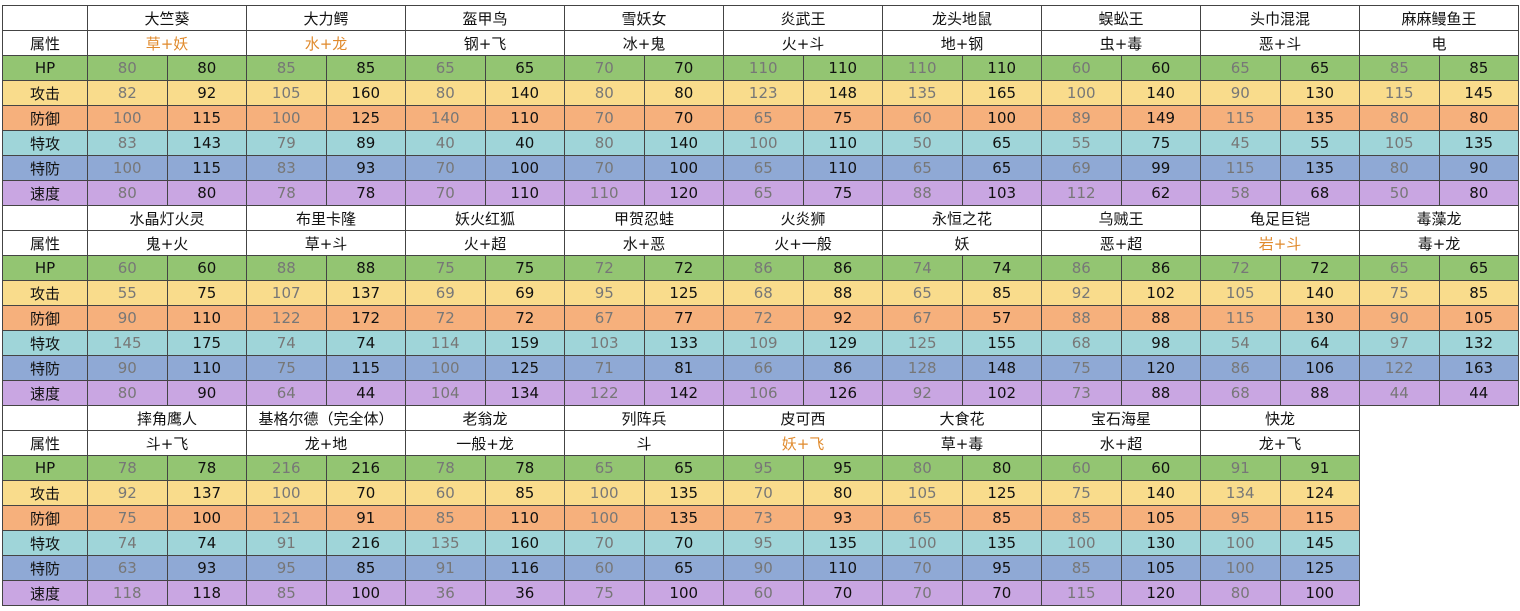 The height and width of the screenshot is (611, 1520). What do you see at coordinates (167, 218) in the screenshot?
I see `pokemon-name: 水晶灯火灵` at bounding box center [167, 218].